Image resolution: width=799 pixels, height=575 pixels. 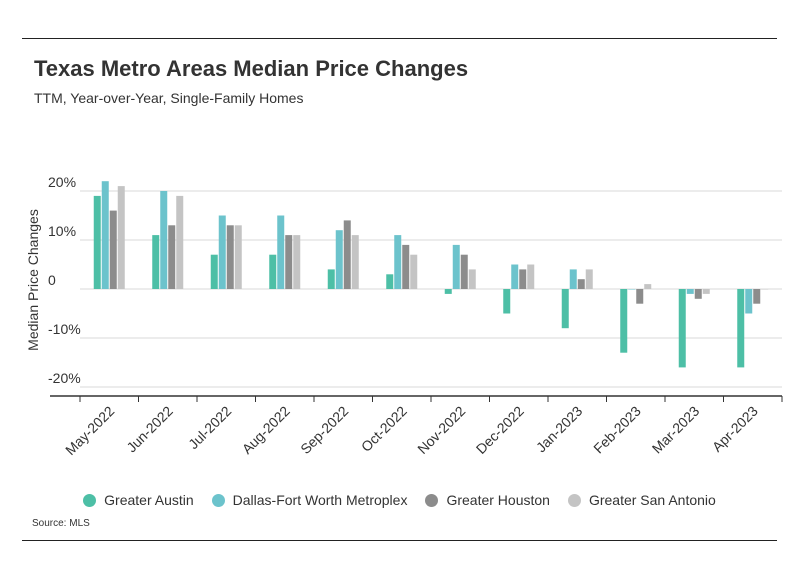 What do you see at coordinates (559, 429) in the screenshot?
I see `x-tick-label: Jan-2023` at bounding box center [559, 429].